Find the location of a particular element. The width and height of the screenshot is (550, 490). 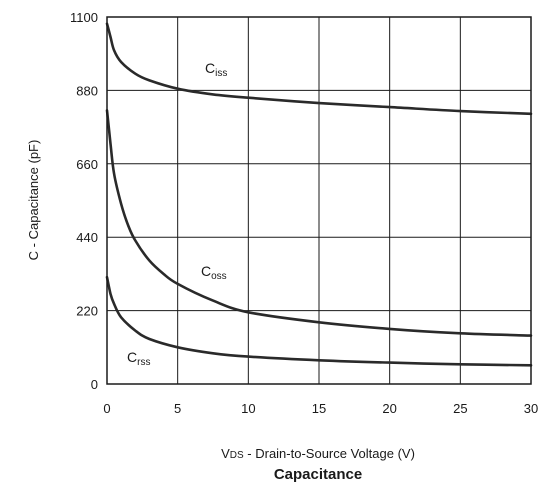

series-line-rss is located at coordinates (319, 321).